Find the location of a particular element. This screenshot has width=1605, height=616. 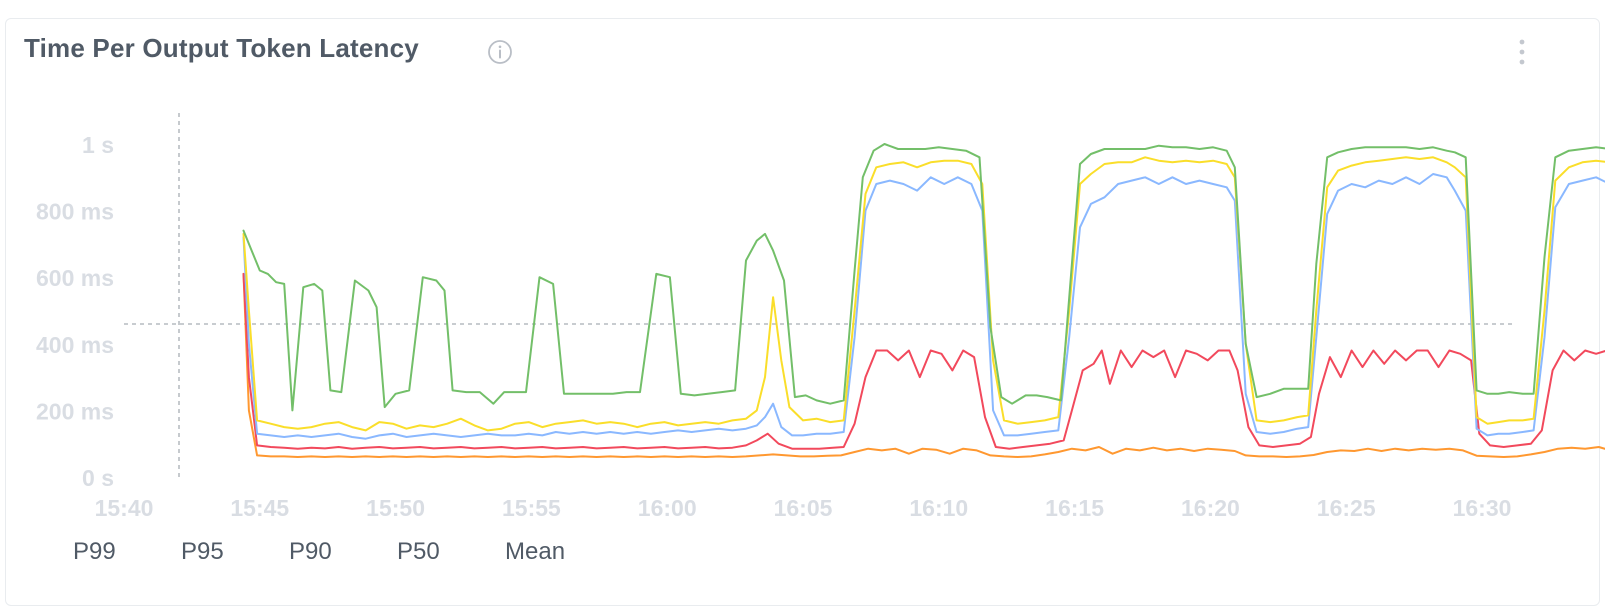

vertical-dots-icon is located at coordinates (1522, 52).